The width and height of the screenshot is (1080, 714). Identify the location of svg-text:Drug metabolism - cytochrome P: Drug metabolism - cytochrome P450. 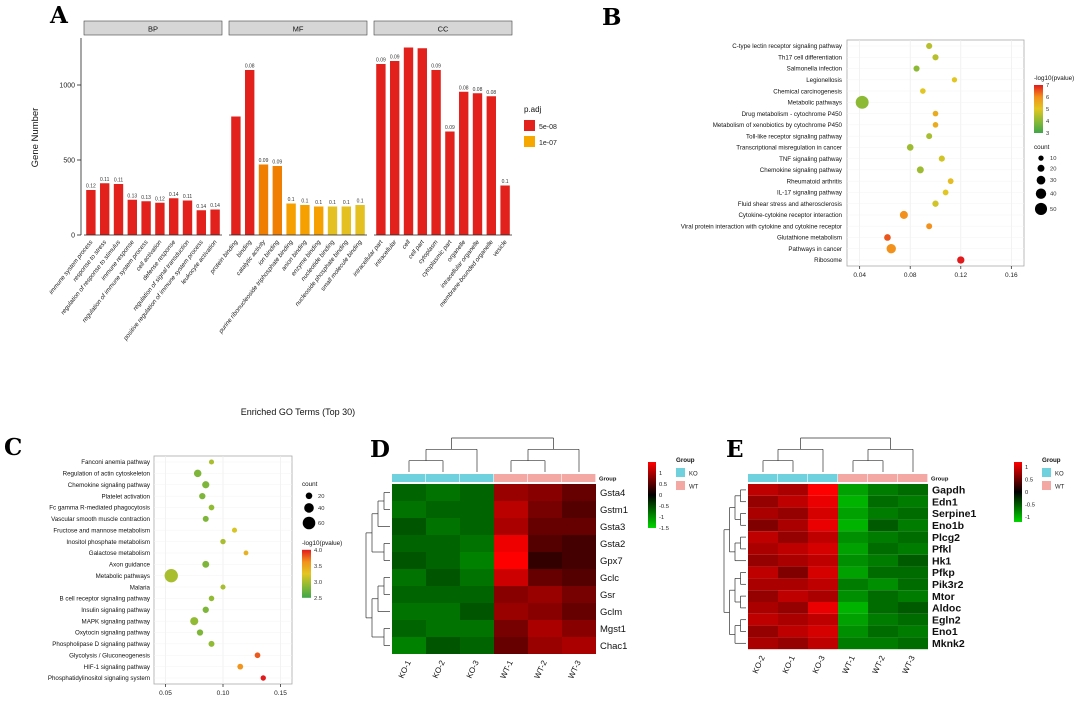
(792, 114).